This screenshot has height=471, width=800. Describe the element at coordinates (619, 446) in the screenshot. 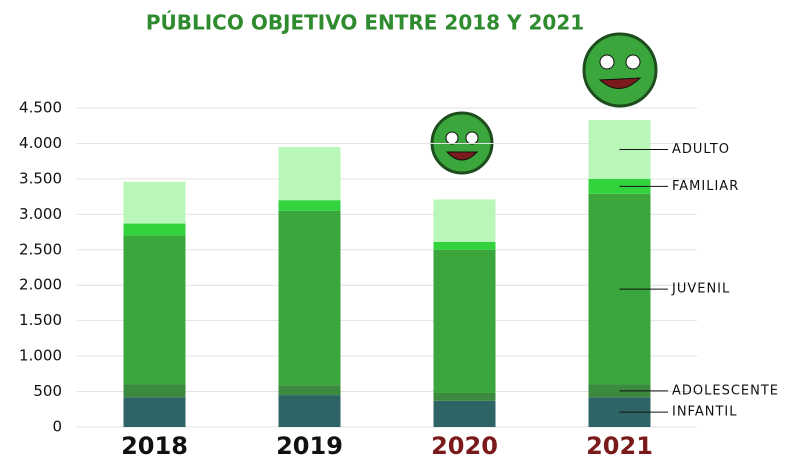

I see `x-tick-label: 2021` at that location.